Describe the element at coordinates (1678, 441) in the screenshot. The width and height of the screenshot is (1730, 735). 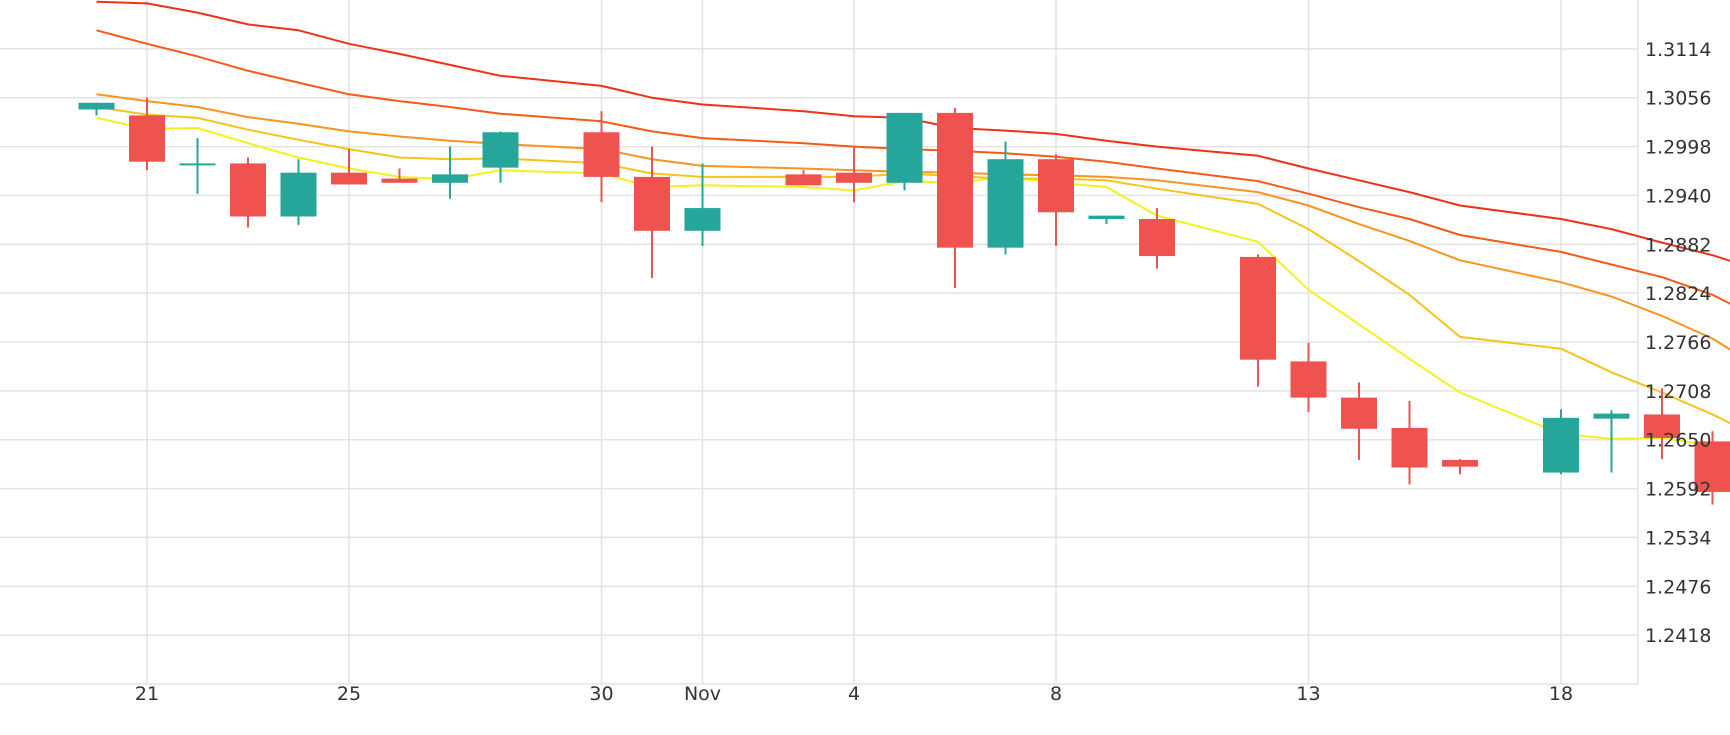
I see `y-tick-label: 1.2650` at that location.